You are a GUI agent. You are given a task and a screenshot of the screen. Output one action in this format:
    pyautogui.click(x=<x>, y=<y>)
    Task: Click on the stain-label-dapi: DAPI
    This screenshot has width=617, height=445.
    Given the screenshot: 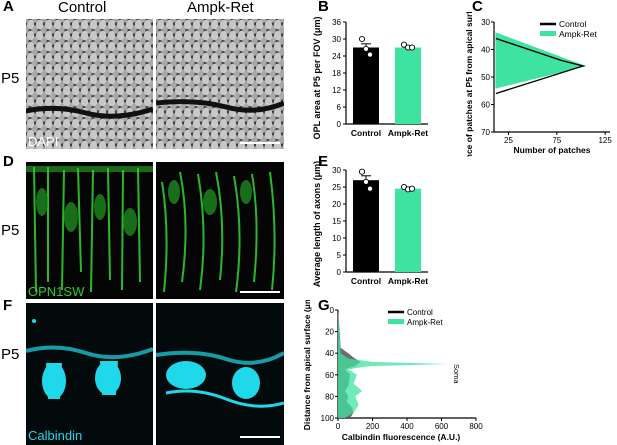 What is the action you would take?
    pyautogui.click(x=43, y=141)
    